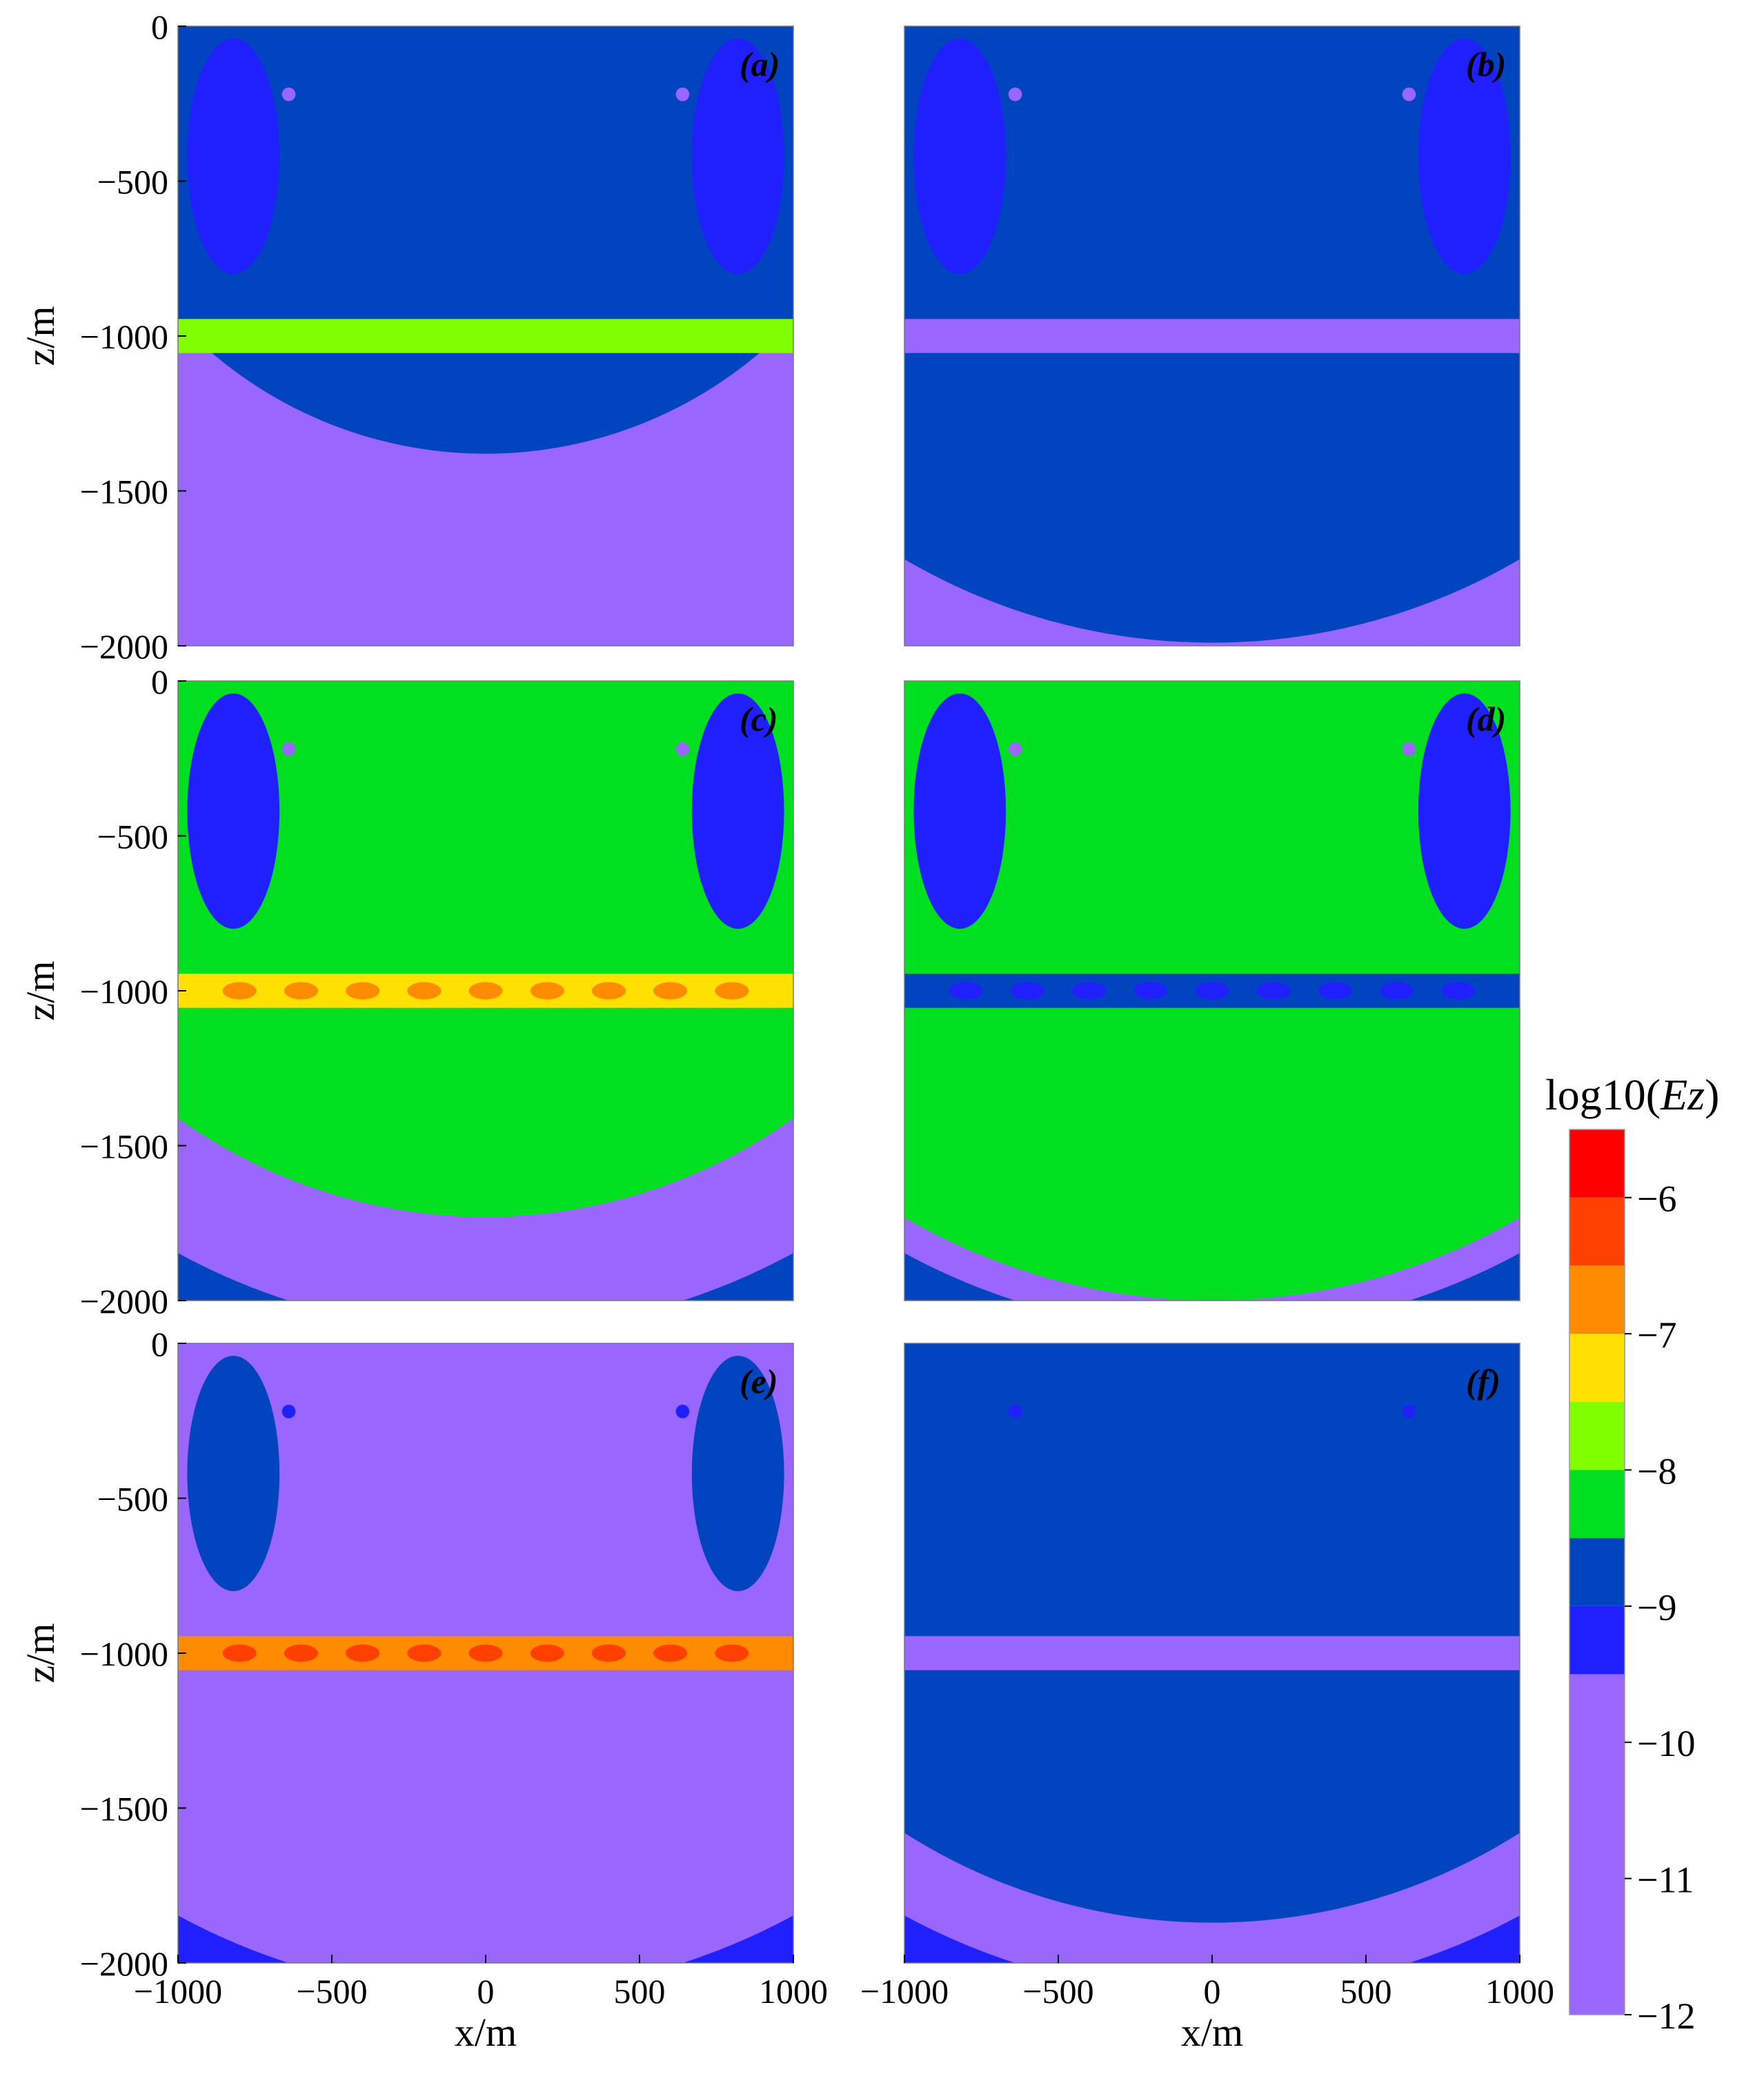 Image resolution: width=1764 pixels, height=2083 pixels. I want to click on y-tick-label: −1000, so click(124, 336).